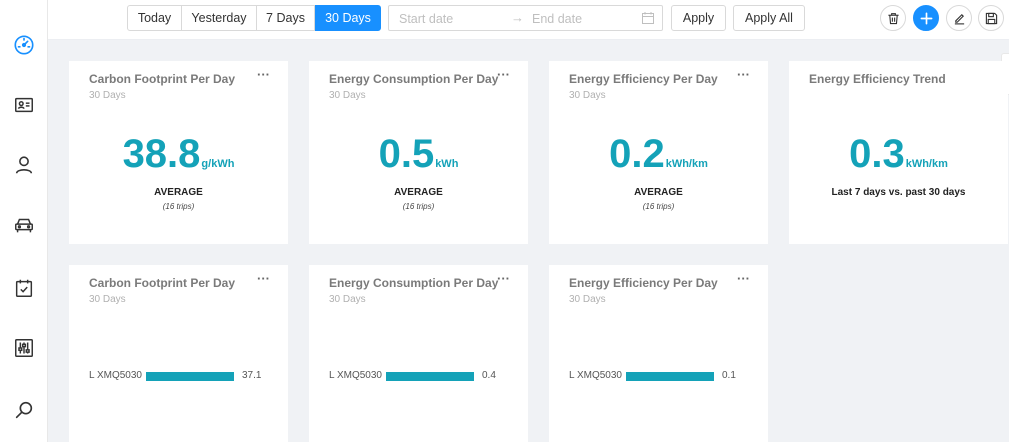 The image size is (1009, 442). Describe the element at coordinates (154, 18) in the screenshot. I see `range-today-button: Today` at that location.